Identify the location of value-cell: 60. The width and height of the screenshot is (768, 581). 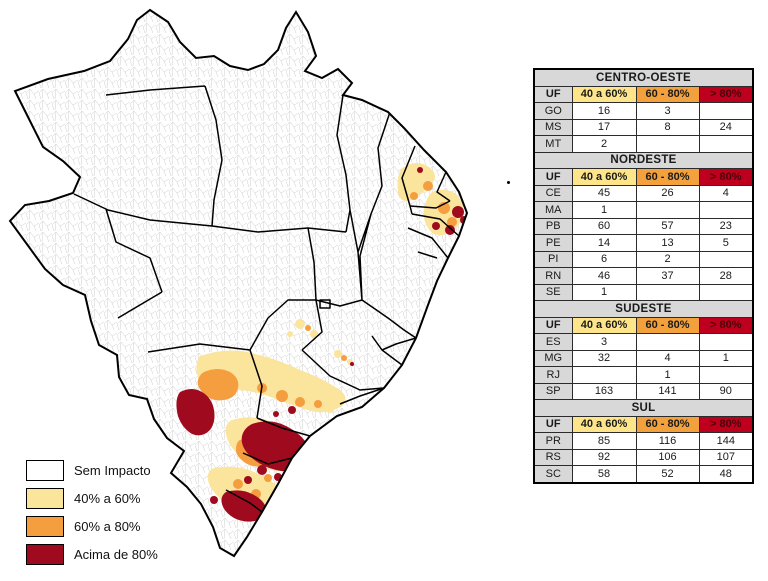
(604, 226).